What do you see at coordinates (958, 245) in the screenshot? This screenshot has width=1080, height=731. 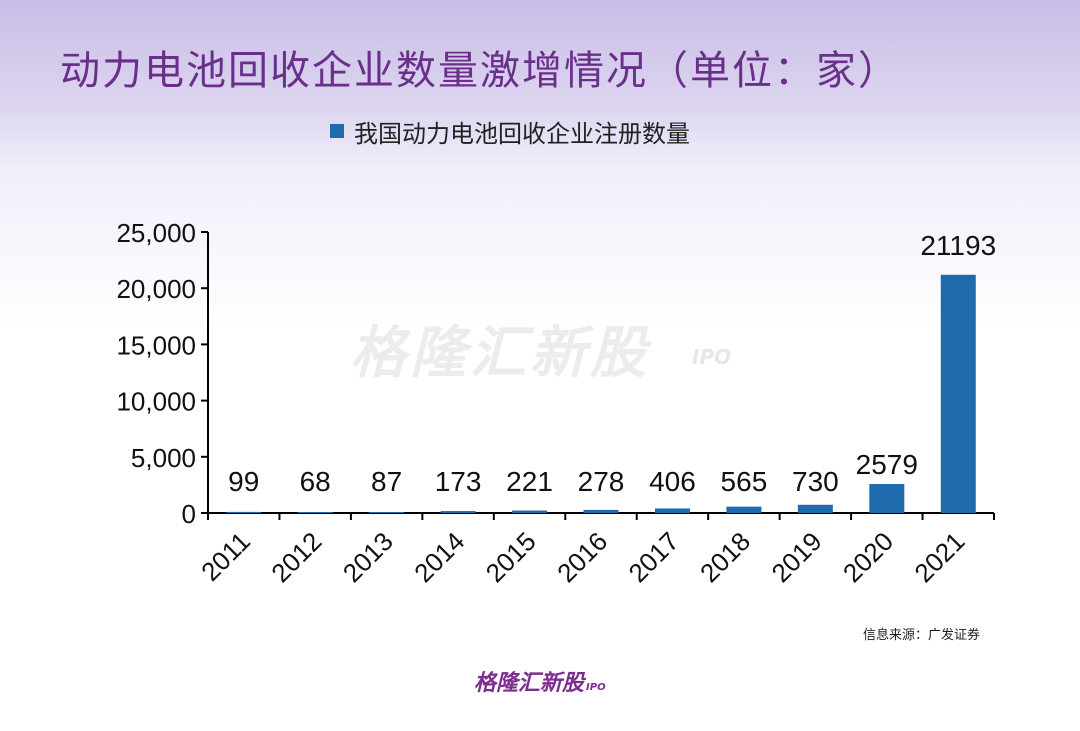 I see `data-label: 21193` at bounding box center [958, 245].